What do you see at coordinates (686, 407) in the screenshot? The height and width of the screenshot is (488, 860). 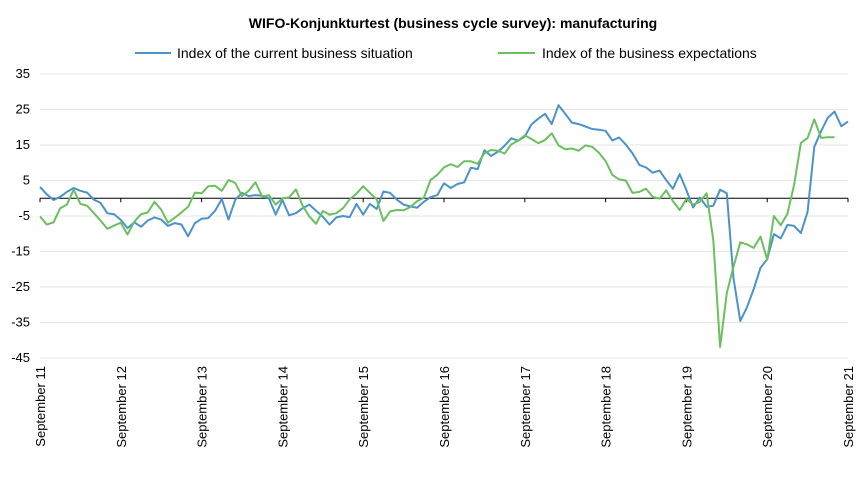 I see `x-tick-label: September 19` at bounding box center [686, 407].